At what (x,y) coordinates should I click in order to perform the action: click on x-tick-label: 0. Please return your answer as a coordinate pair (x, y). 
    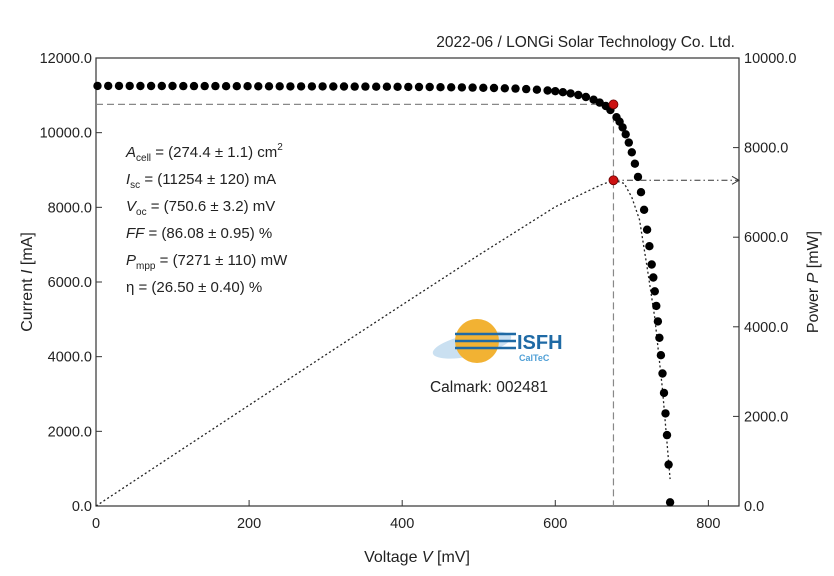
    Looking at the image, I should click on (96, 524).